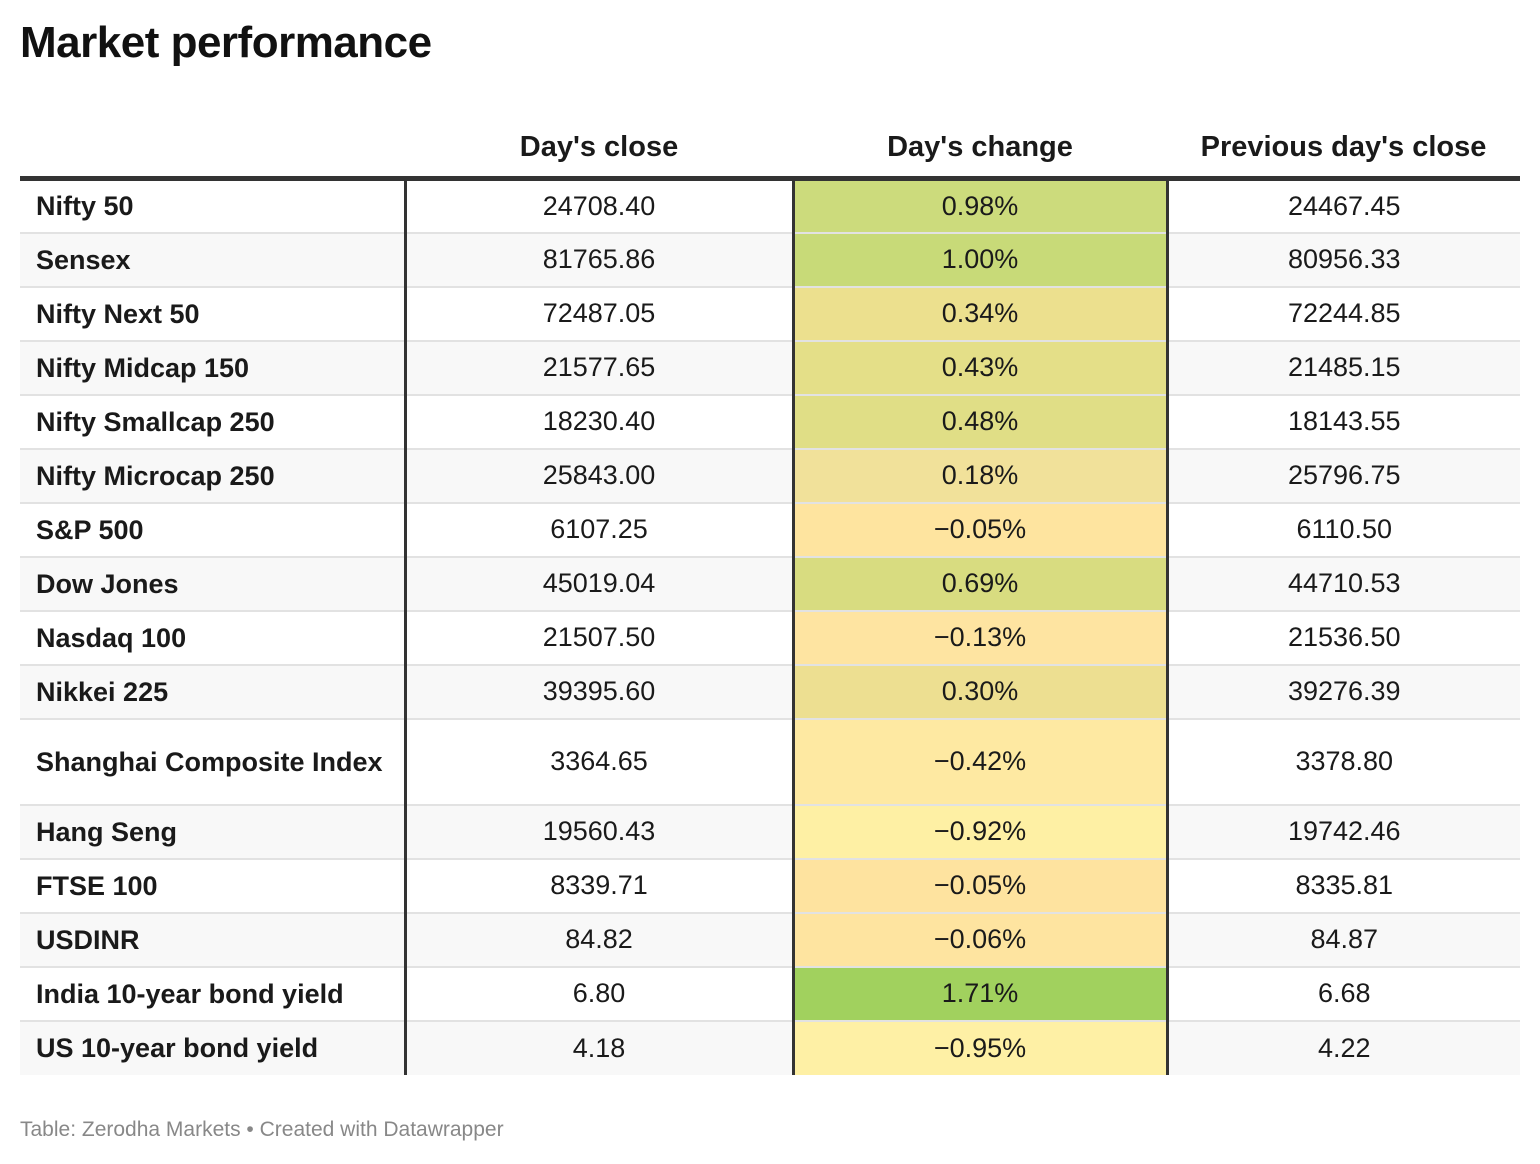 The height and width of the screenshot is (1164, 1540). I want to click on row-close: 4.18, so click(600, 1047).